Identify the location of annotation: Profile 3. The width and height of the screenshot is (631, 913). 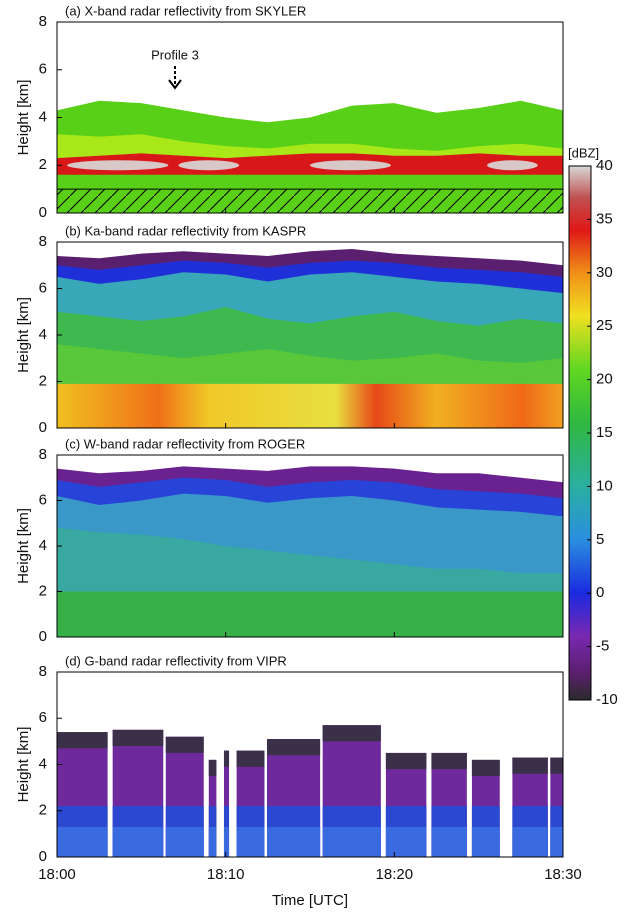
(175, 54).